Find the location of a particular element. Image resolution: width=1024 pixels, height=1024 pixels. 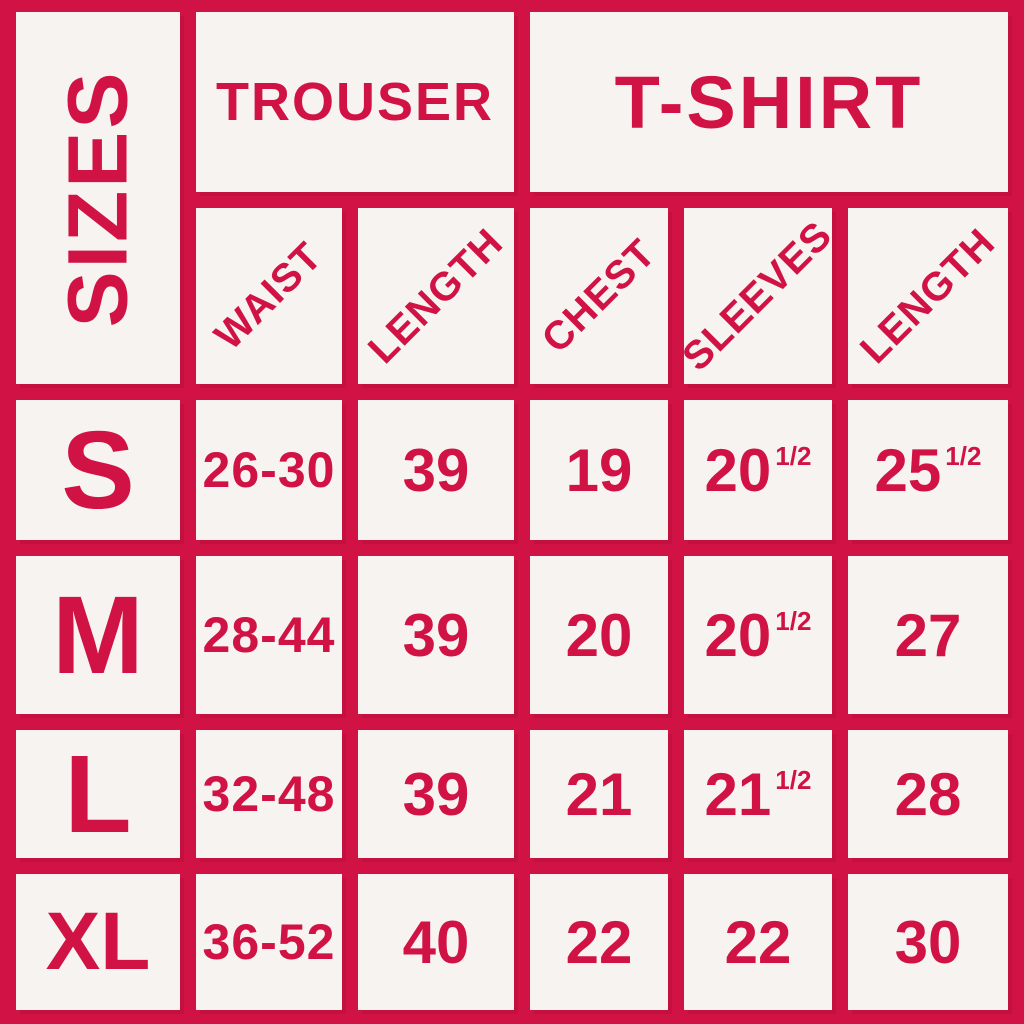

row-label-s: S is located at coordinates (98, 470).